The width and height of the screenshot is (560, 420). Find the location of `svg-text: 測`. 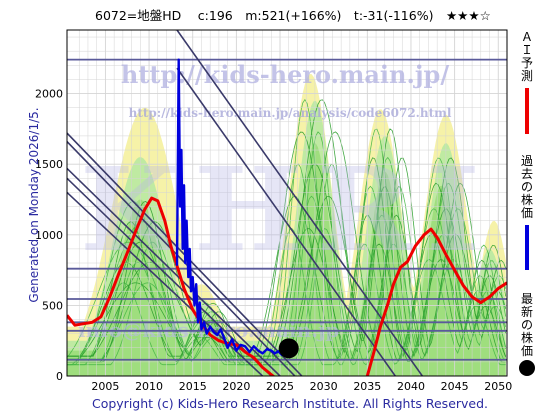

svg-text: 測 is located at coordinates (527, 76).